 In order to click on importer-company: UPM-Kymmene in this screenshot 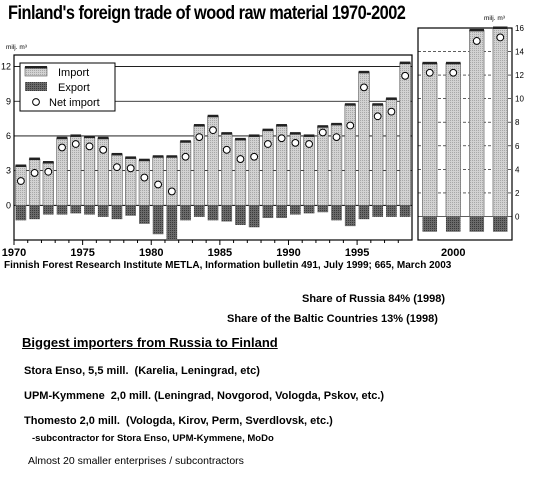, I will do `click(64, 396)`.